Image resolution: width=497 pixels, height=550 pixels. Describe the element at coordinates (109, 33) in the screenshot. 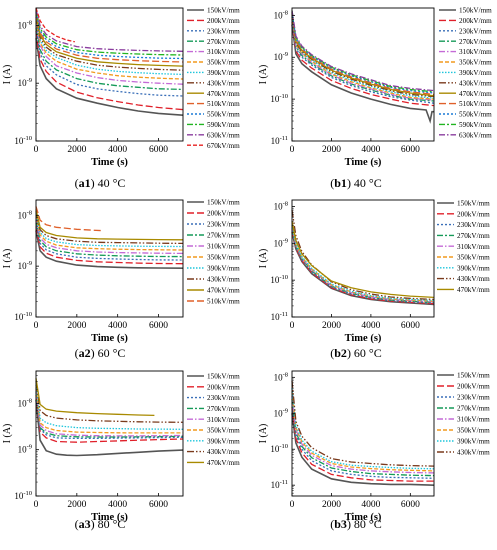

I see `series-line-590kV-mm` at that location.